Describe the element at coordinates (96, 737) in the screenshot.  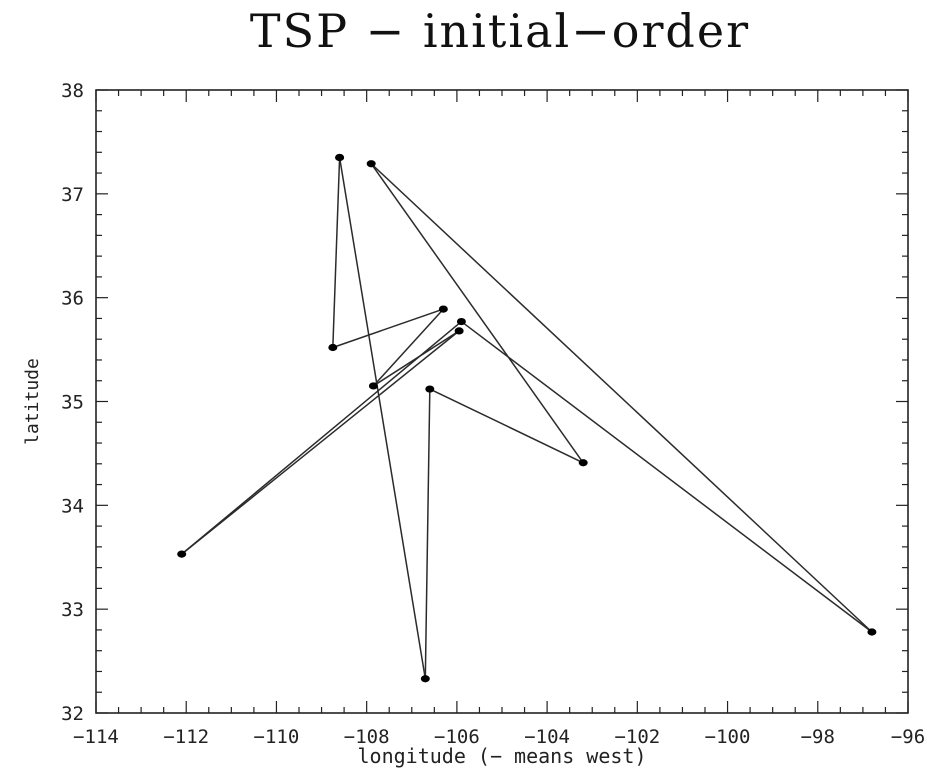
I see `x-tick-label: −114` at that location.